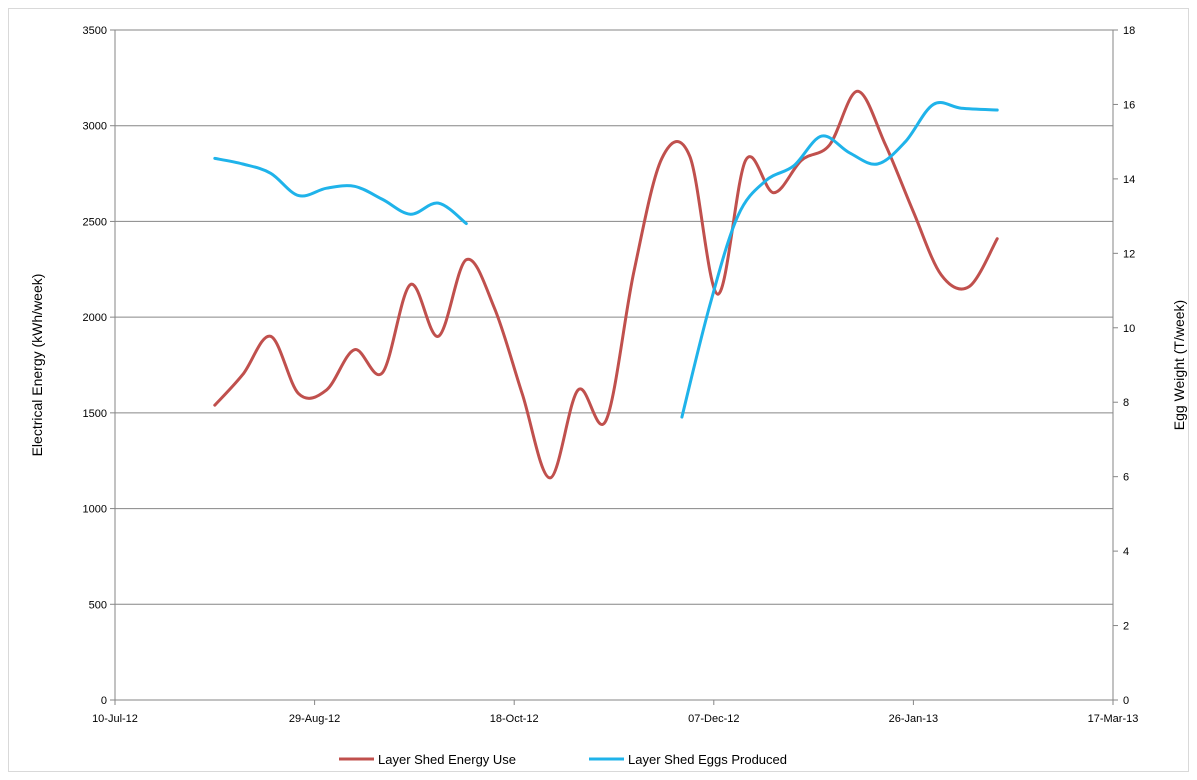  What do you see at coordinates (1129, 31) in the screenshot?
I see `right-tick-label: 18` at bounding box center [1129, 31].